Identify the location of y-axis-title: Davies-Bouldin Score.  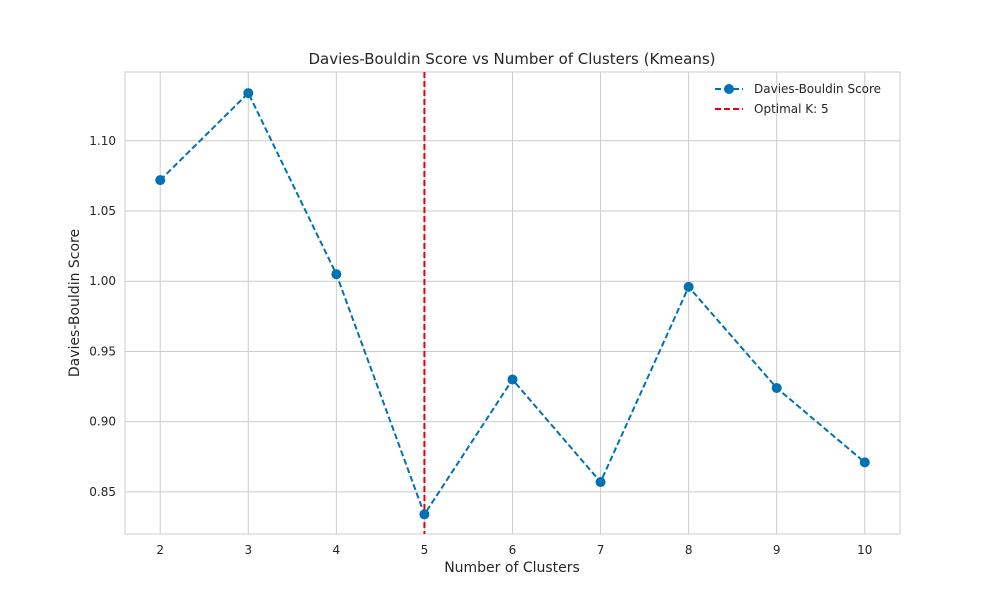
(75, 303).